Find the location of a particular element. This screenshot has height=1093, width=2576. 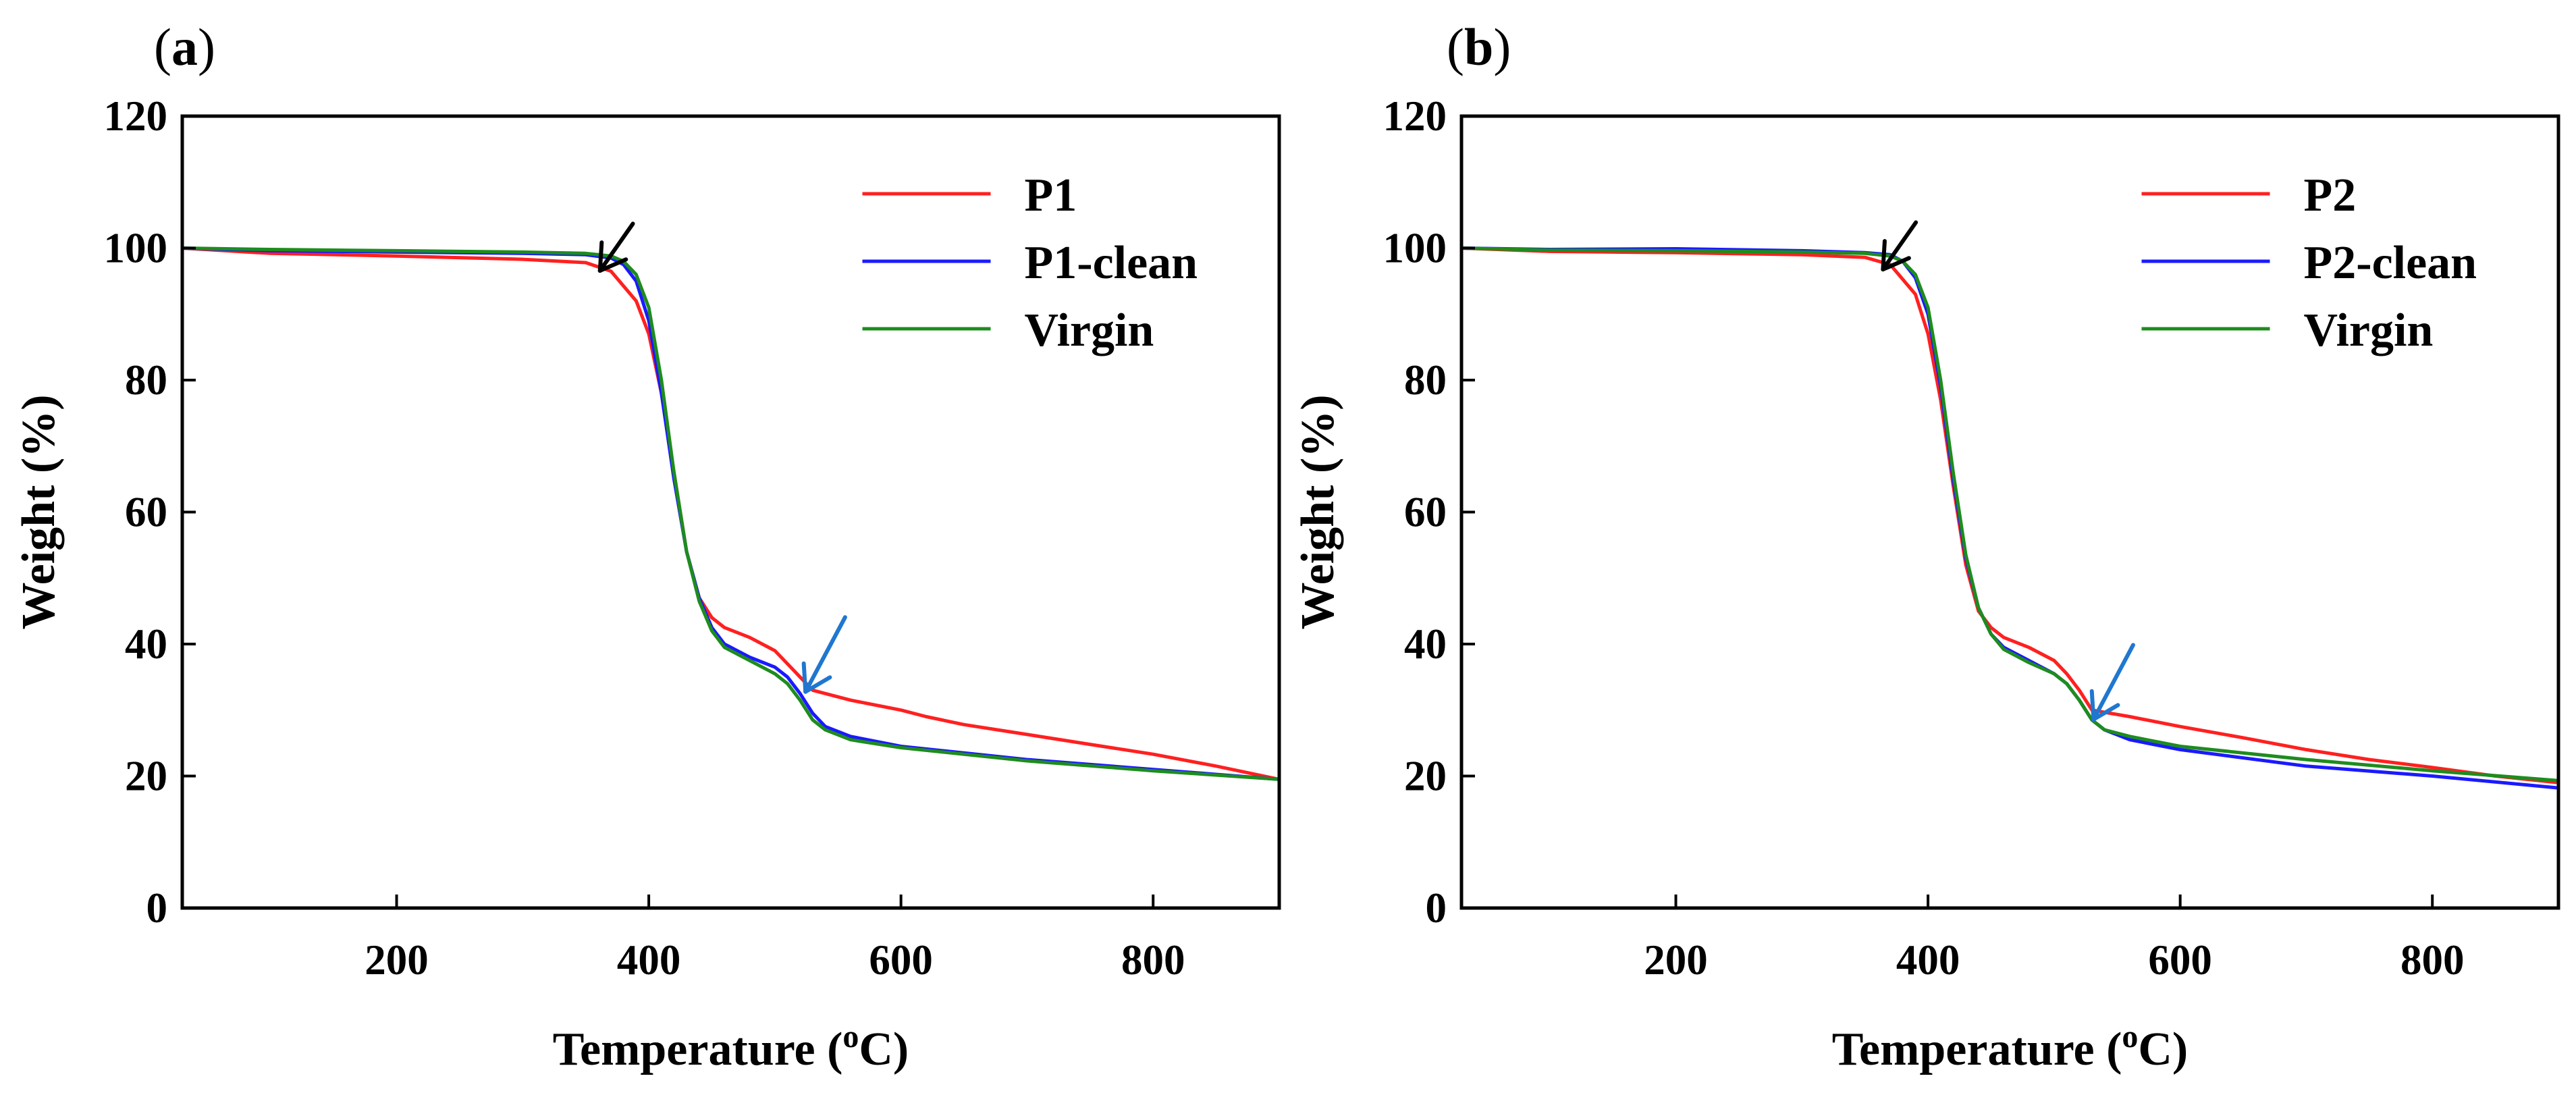

panel-label-b: (b) is located at coordinates (1479, 47).